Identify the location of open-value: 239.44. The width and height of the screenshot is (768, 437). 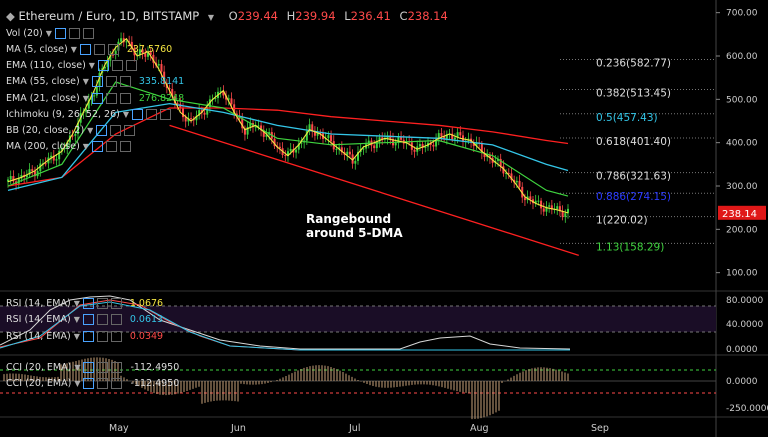
(257, 16).